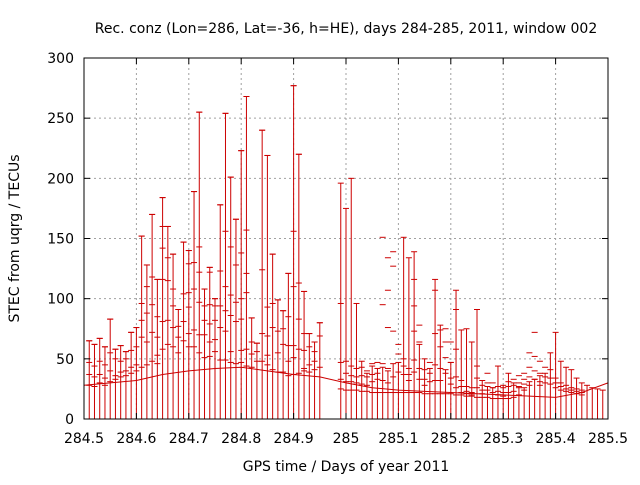 This screenshot has height=485, width=640. I want to click on x-tick-label: 285.4, so click(556, 439).